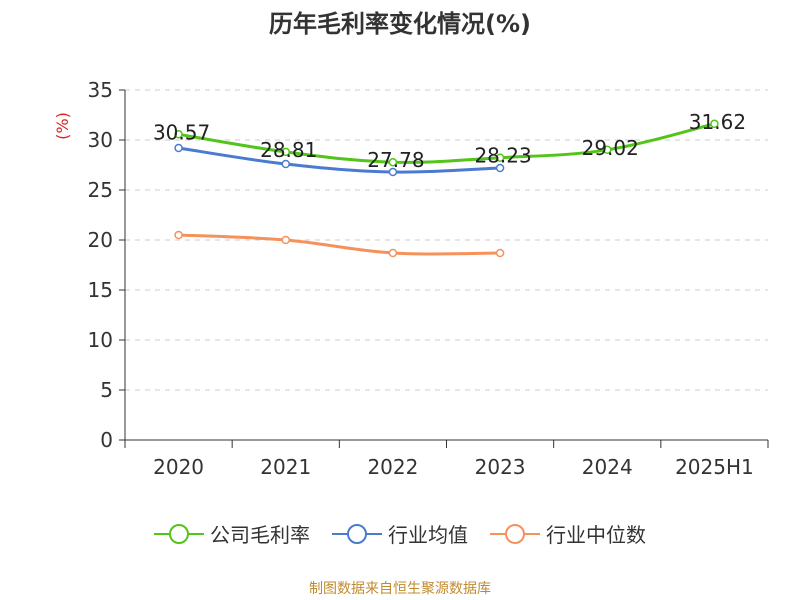 Image resolution: width=800 pixels, height=600 pixels. Describe the element at coordinates (428, 535) in the screenshot. I see `legend-label: 行业均值` at that location.